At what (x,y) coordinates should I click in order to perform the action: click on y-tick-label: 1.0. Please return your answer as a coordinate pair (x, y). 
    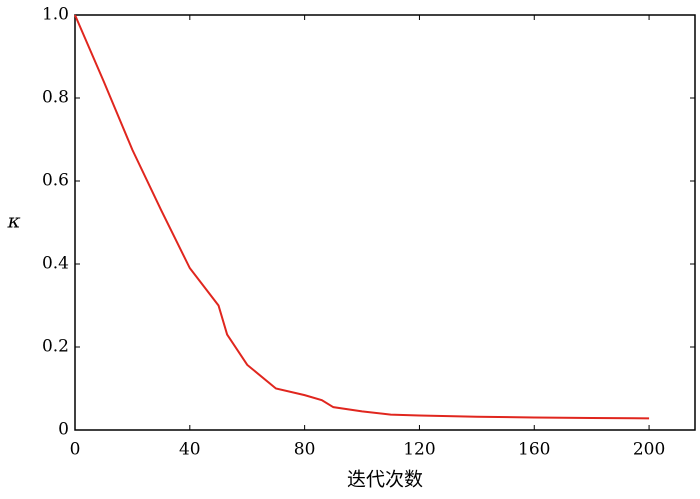
    Looking at the image, I should click on (55, 15).